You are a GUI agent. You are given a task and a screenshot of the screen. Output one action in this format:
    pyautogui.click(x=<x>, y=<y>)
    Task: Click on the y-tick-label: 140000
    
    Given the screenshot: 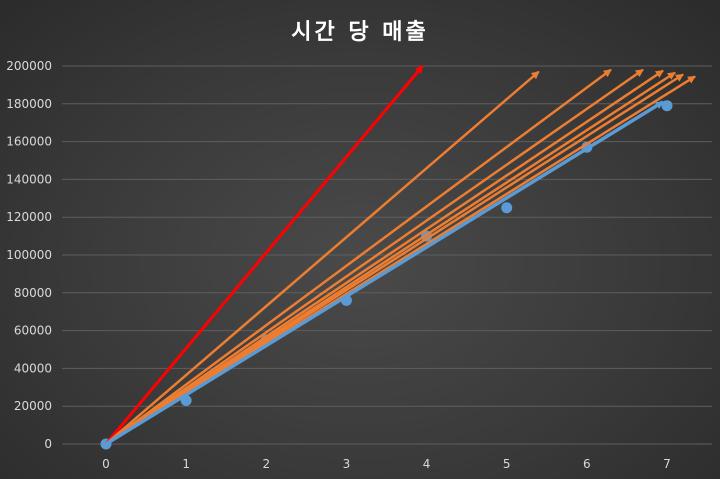 What is the action you would take?
    pyautogui.click(x=29, y=179)
    